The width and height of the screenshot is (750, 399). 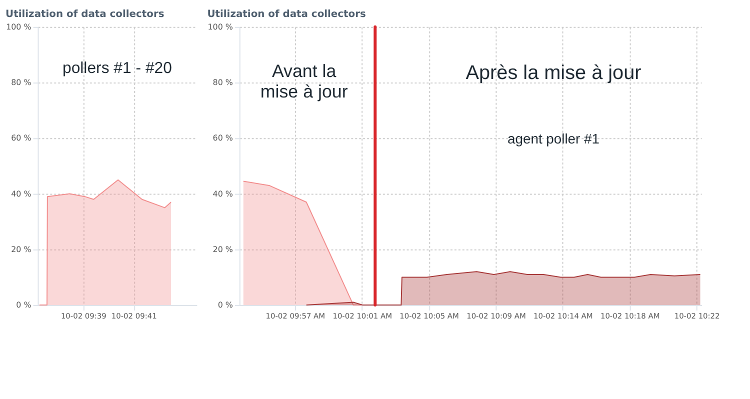 What do you see at coordinates (554, 73) in the screenshot?
I see `annotation: Après la mise à jour` at bounding box center [554, 73].